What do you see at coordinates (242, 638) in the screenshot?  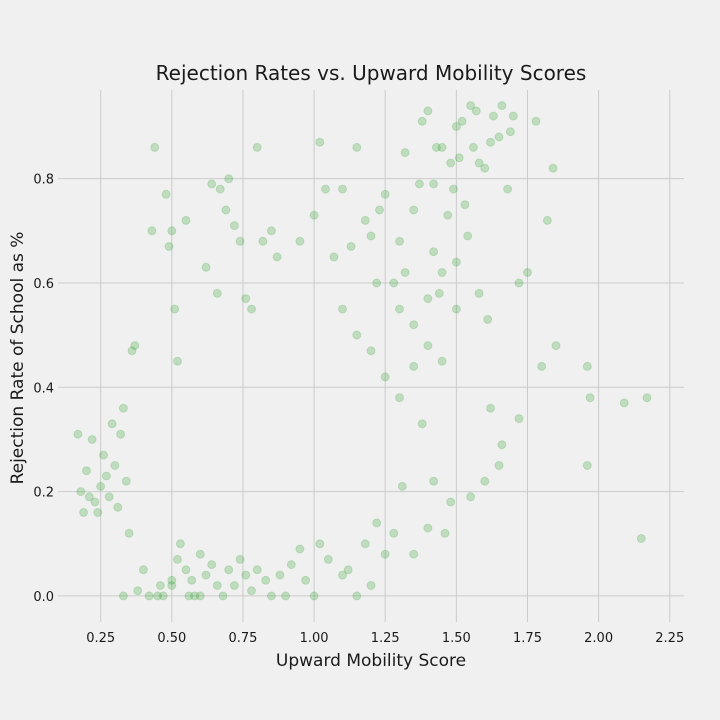 I see `x-tick-label: 0.75` at bounding box center [242, 638].